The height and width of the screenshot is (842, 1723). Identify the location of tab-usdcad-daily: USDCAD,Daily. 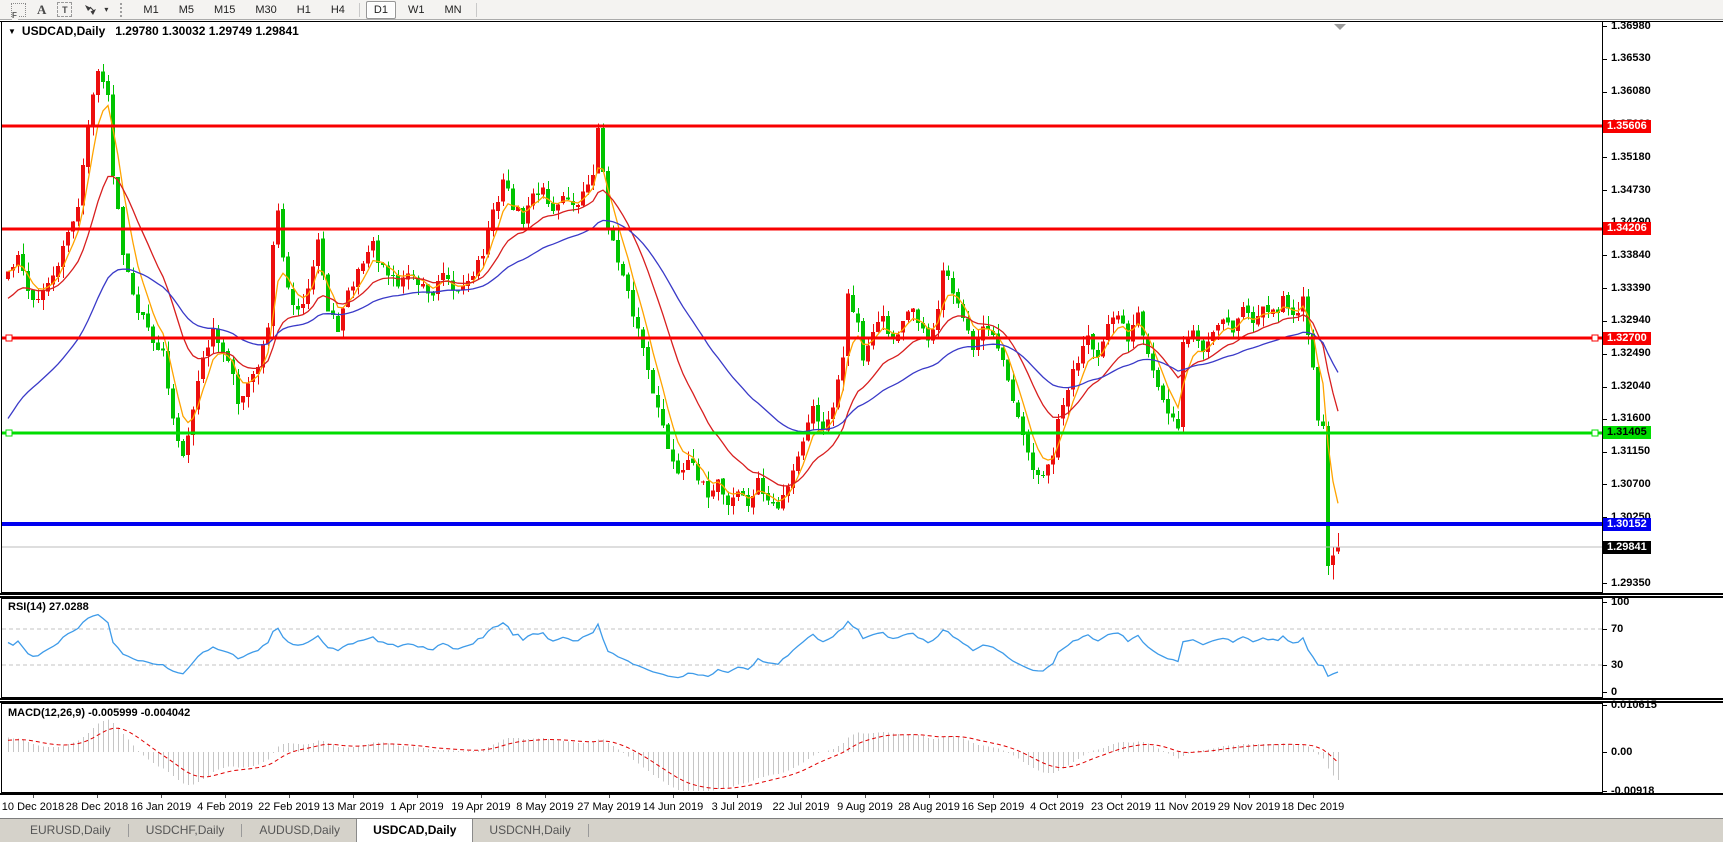
(415, 830).